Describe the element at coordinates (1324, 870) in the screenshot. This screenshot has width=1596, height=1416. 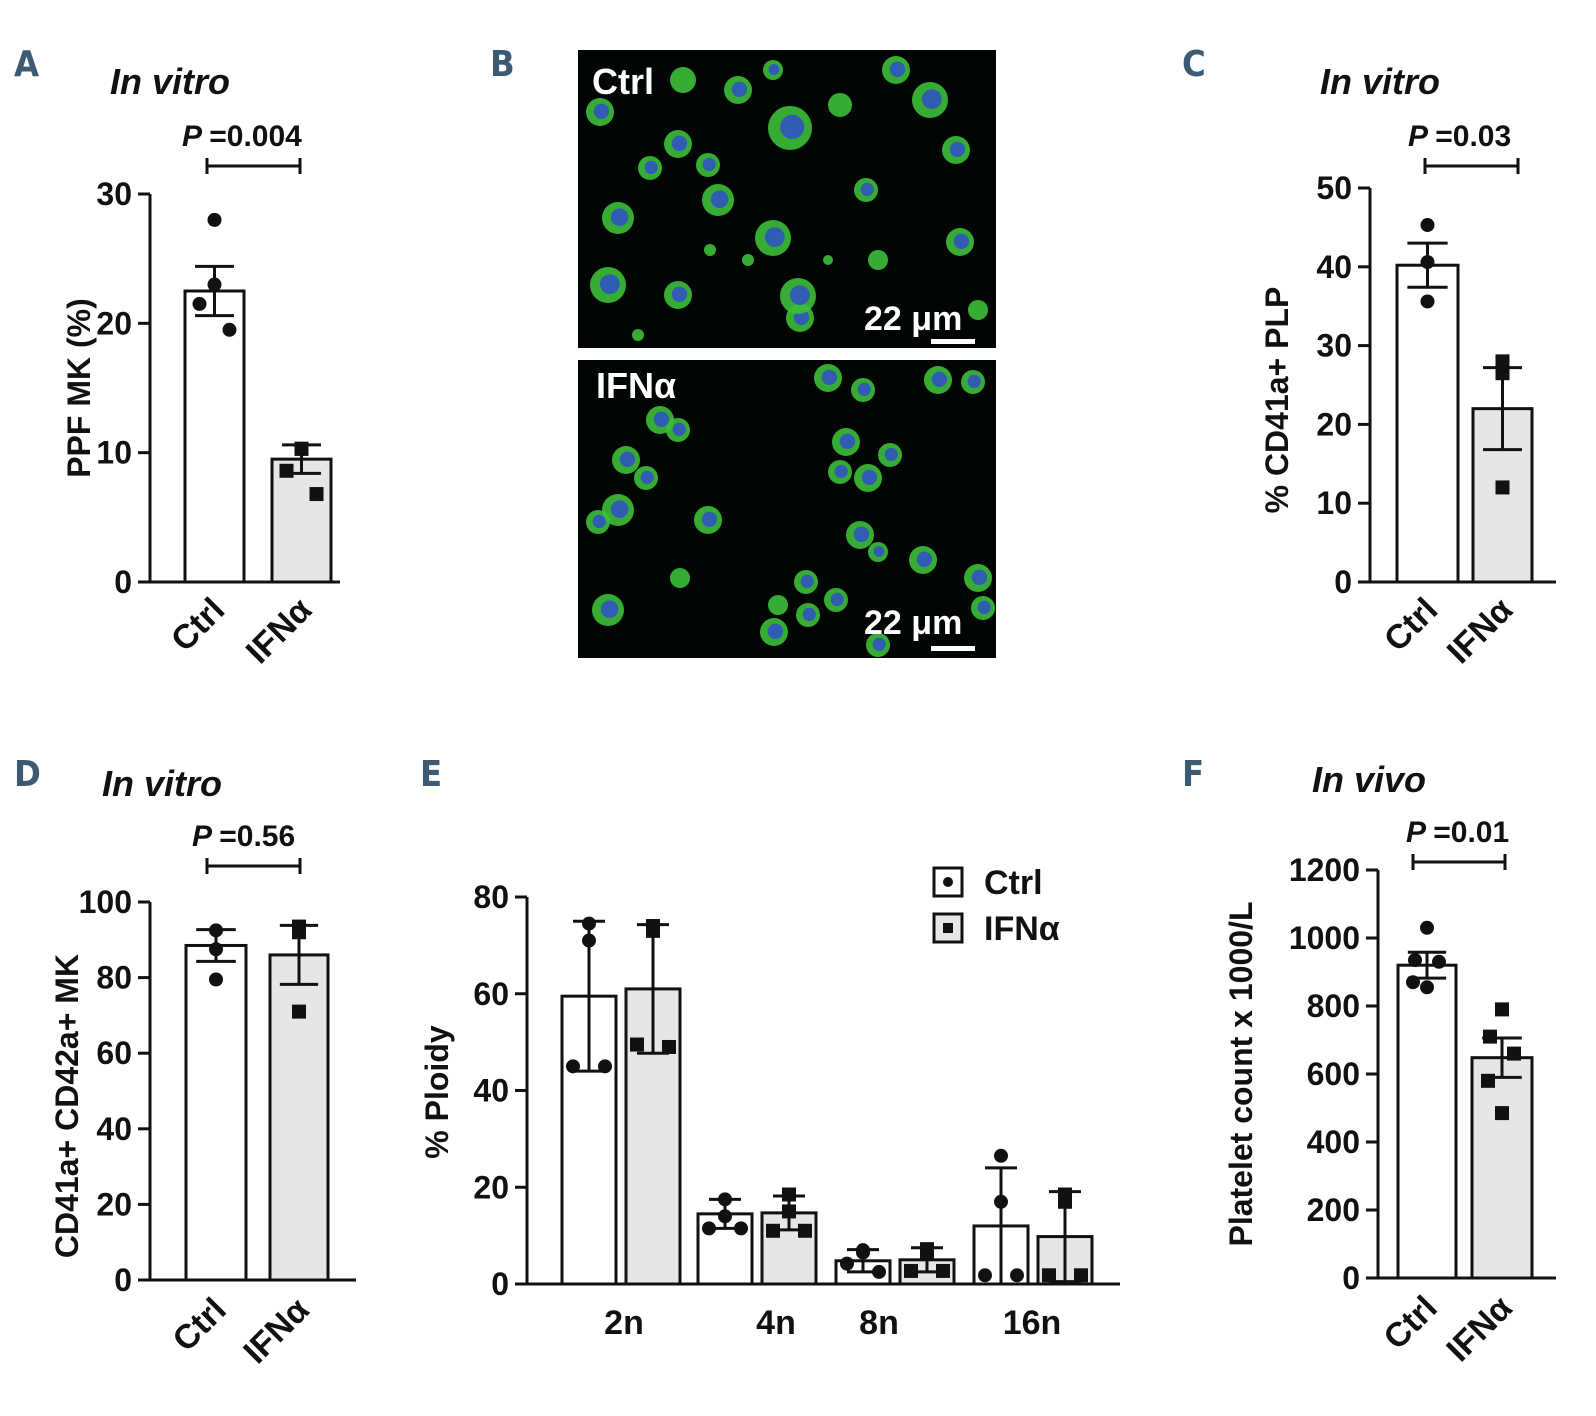
I see `y-tick-label: 1200` at that location.